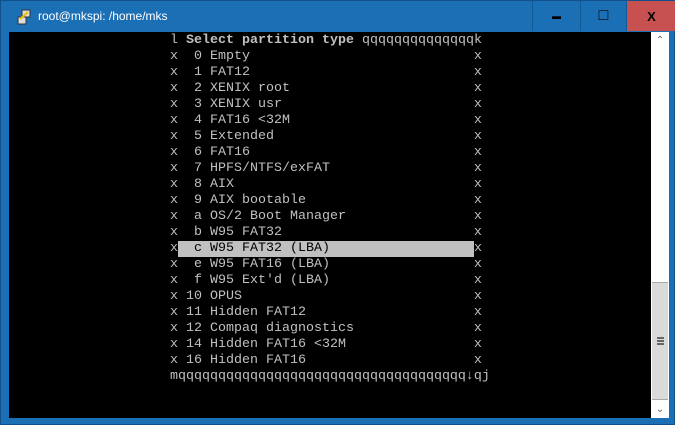  What do you see at coordinates (660, 225) in the screenshot?
I see `scrollbar: ⌃ ⌄` at bounding box center [660, 225].